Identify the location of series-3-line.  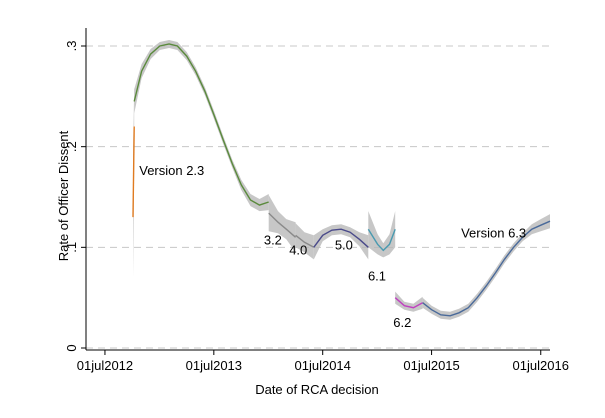
(305, 241).